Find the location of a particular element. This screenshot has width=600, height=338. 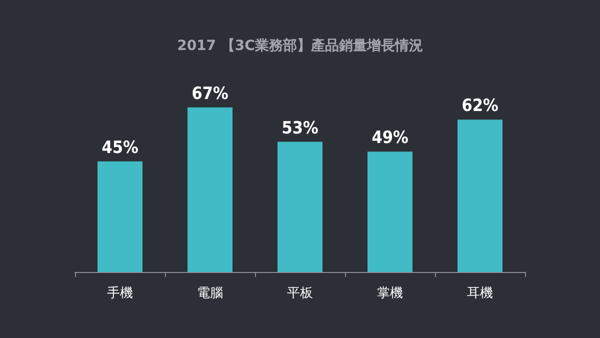

x-tick-label: 手機 is located at coordinates (120, 292).